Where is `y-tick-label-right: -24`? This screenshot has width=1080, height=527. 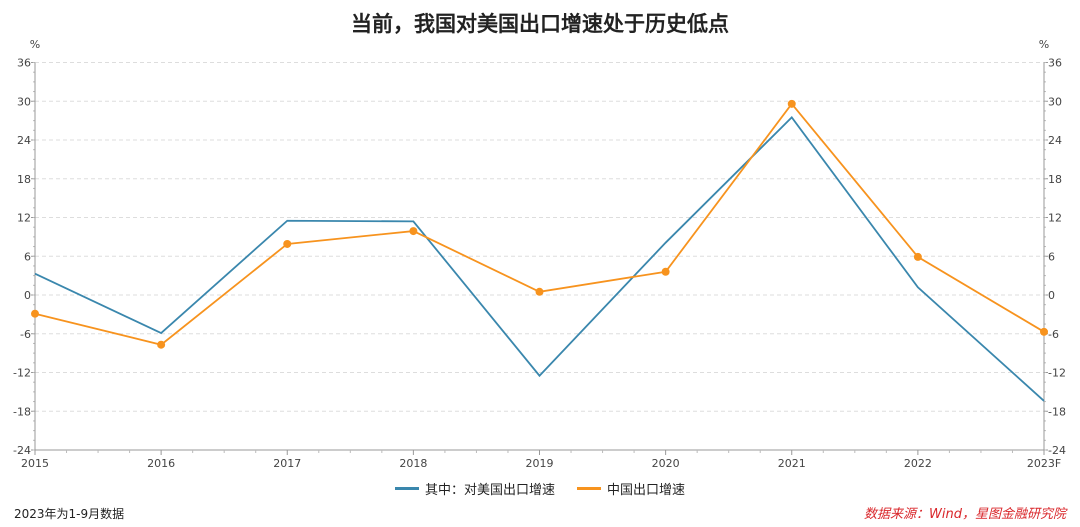
y-tick-label-right: -24 is located at coordinates (1057, 450).